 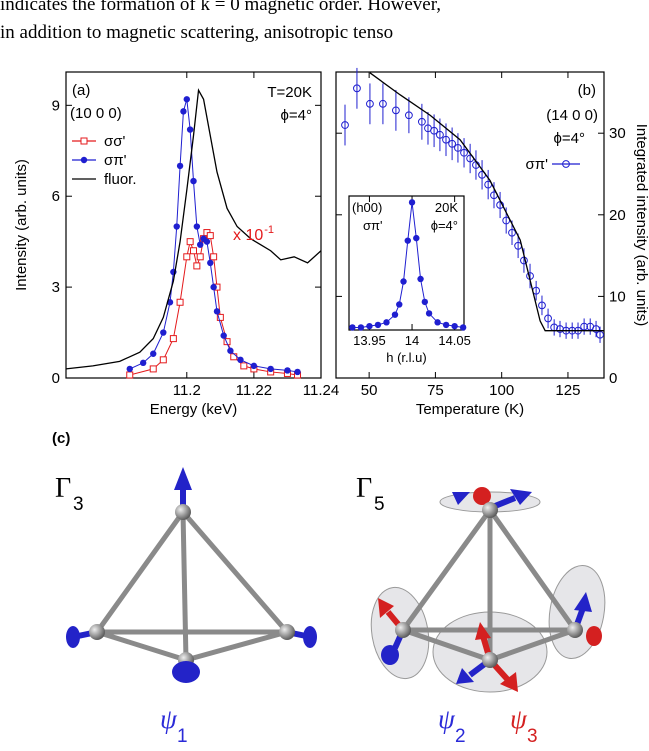 What do you see at coordinates (613, 378) in the screenshot?
I see `y-tick-label: 0` at bounding box center [613, 378].